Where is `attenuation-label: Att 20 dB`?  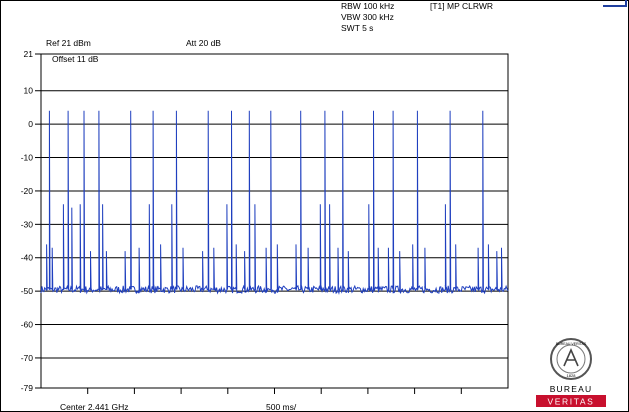 attenuation-label: Att 20 dB is located at coordinates (203, 43).